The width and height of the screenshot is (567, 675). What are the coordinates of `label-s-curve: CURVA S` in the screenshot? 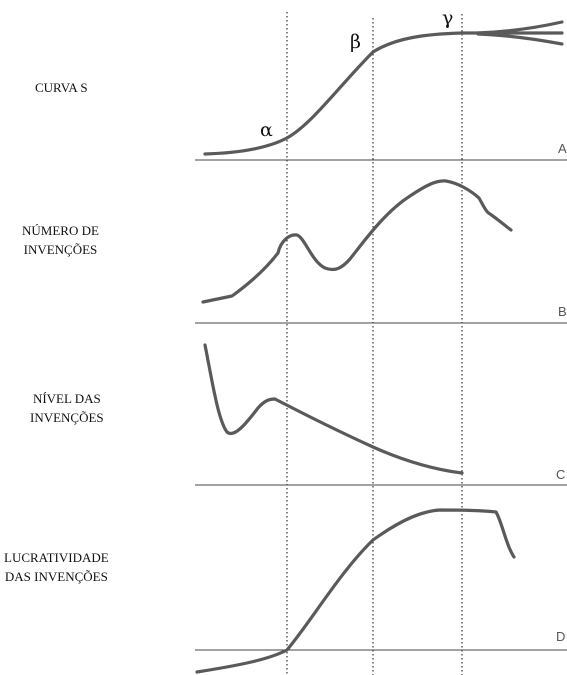 It's located at (61, 87).